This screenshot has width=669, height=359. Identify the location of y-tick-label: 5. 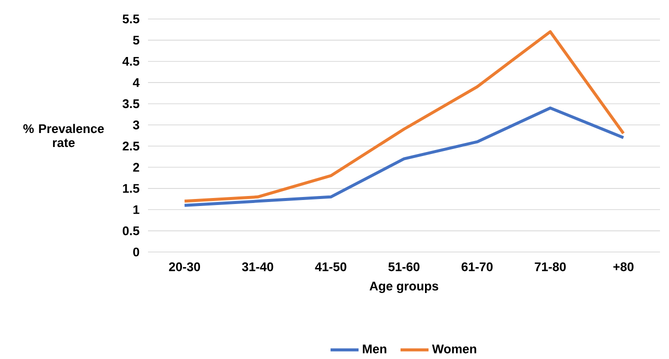
(136, 40).